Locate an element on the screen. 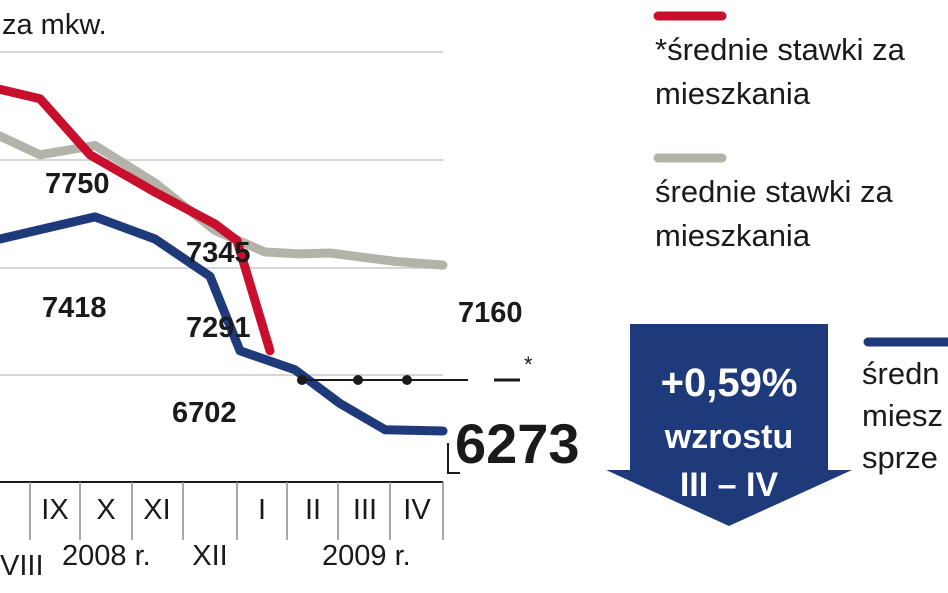 Image resolution: width=948 pixels, height=593 pixels. value-label-red-peak: 7750 is located at coordinates (77, 184).